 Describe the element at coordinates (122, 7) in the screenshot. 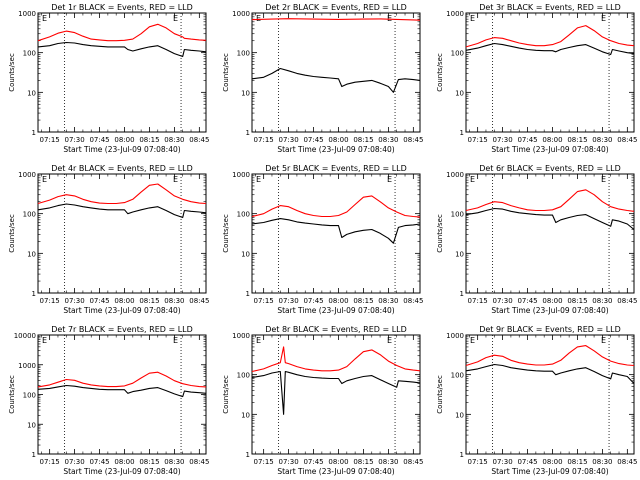

I see `panel-title: Det 1r BLACK = Events, RED = LLD` at that location.